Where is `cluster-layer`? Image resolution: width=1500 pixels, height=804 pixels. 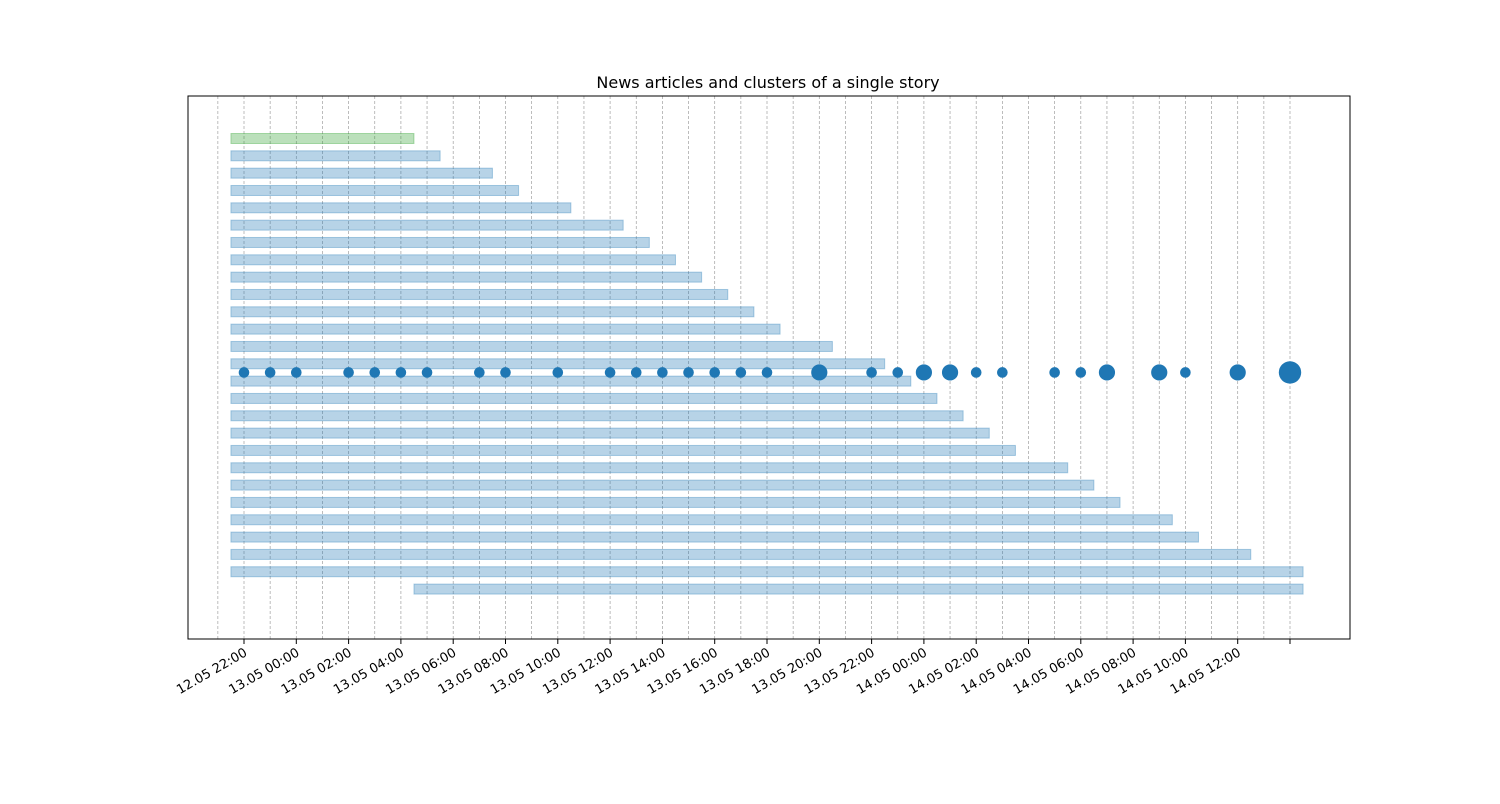 cluster-layer is located at coordinates (770, 372).